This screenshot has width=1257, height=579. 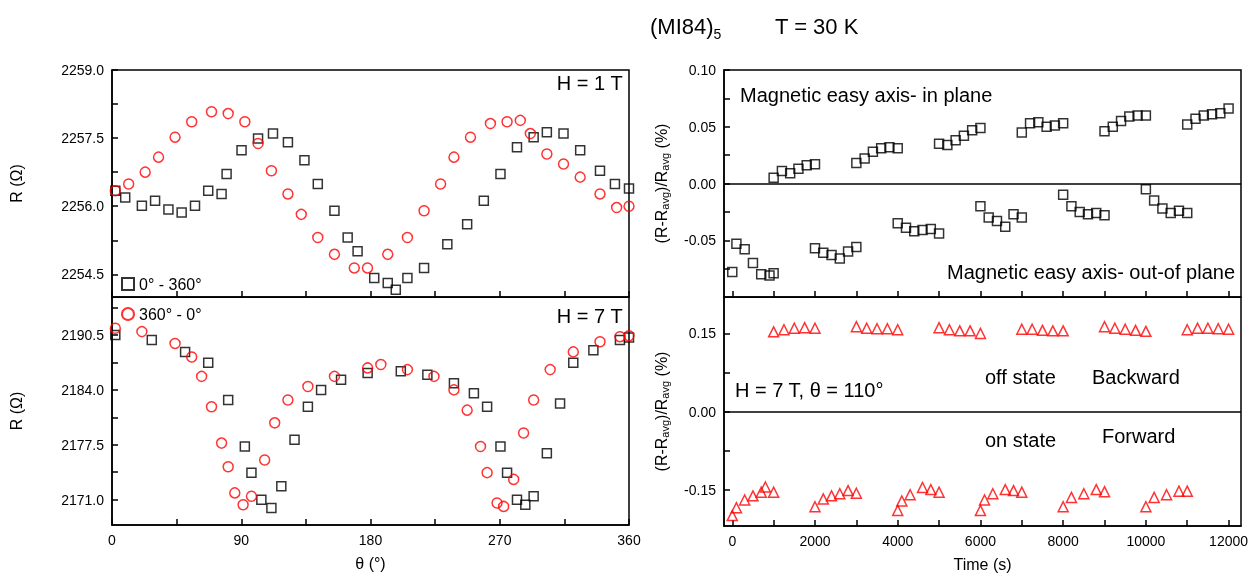 I want to click on x-tick-label: 2000, so click(x=815, y=541).